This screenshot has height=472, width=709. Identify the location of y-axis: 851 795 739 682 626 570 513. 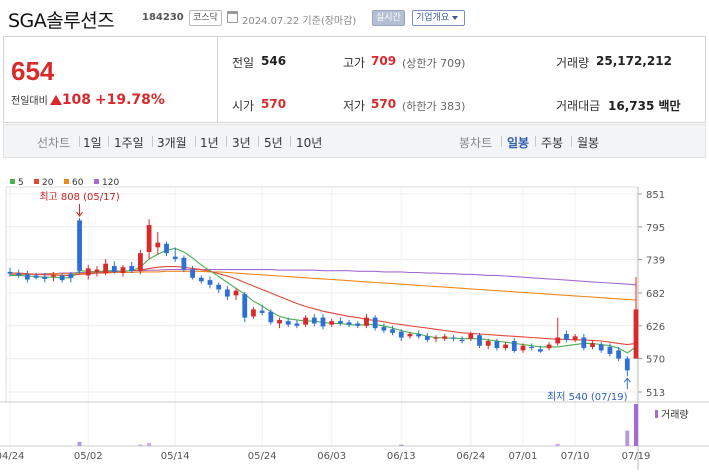
(651, 328).